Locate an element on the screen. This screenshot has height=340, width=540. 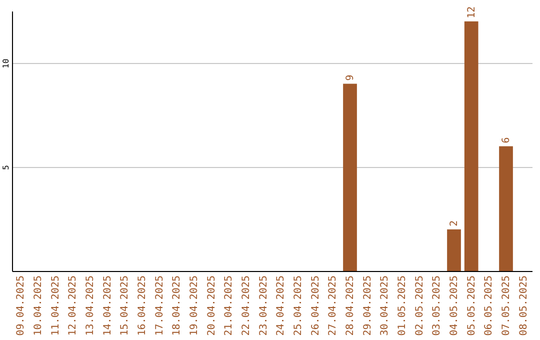
data-label: 12 is located at coordinates (472, 12).